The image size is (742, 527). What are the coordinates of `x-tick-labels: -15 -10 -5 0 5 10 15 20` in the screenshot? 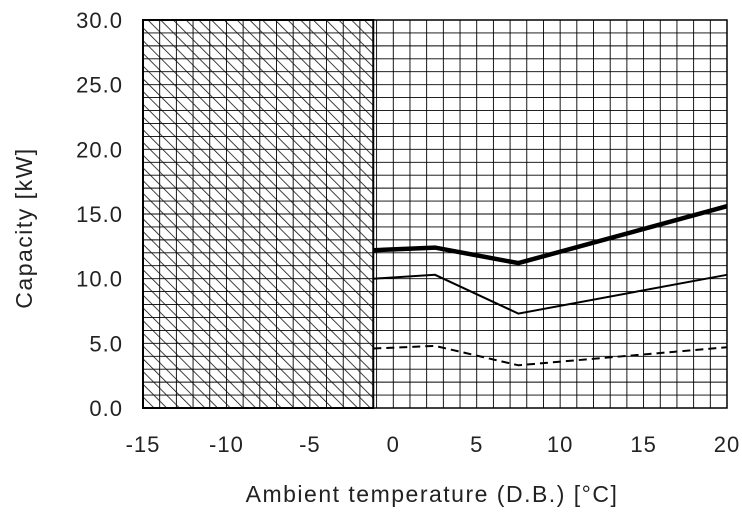 It's located at (433, 444).